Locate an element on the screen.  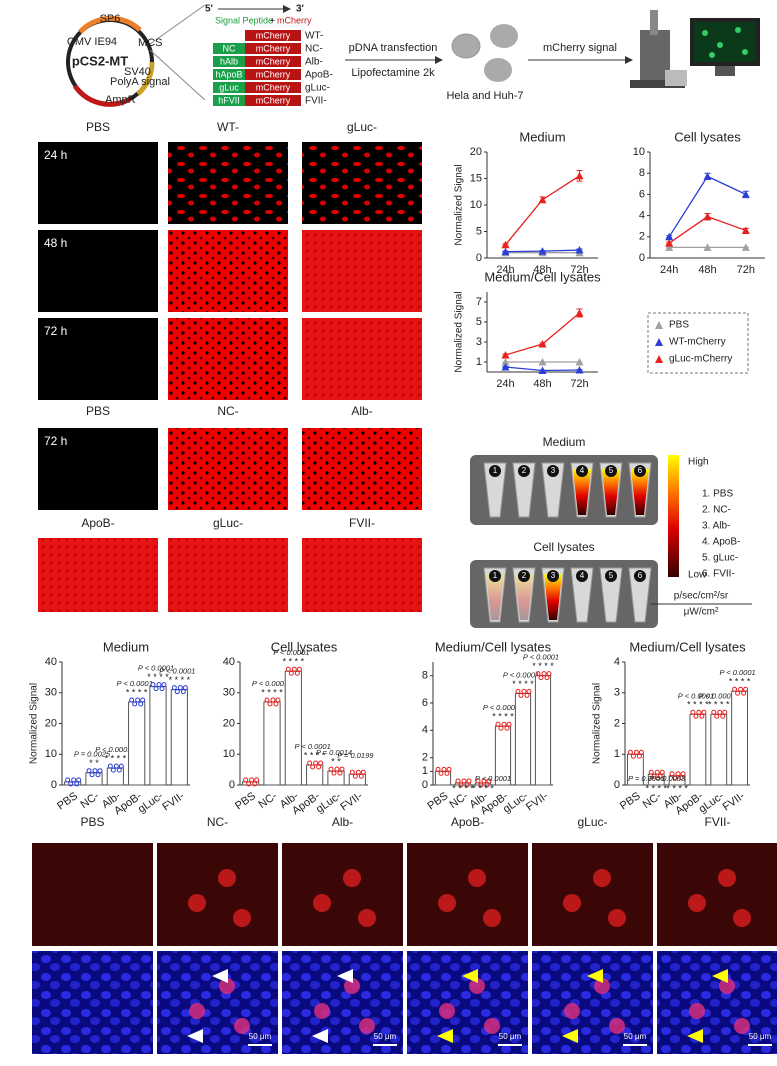
chart-title: Medium is located at coordinates (542, 136).